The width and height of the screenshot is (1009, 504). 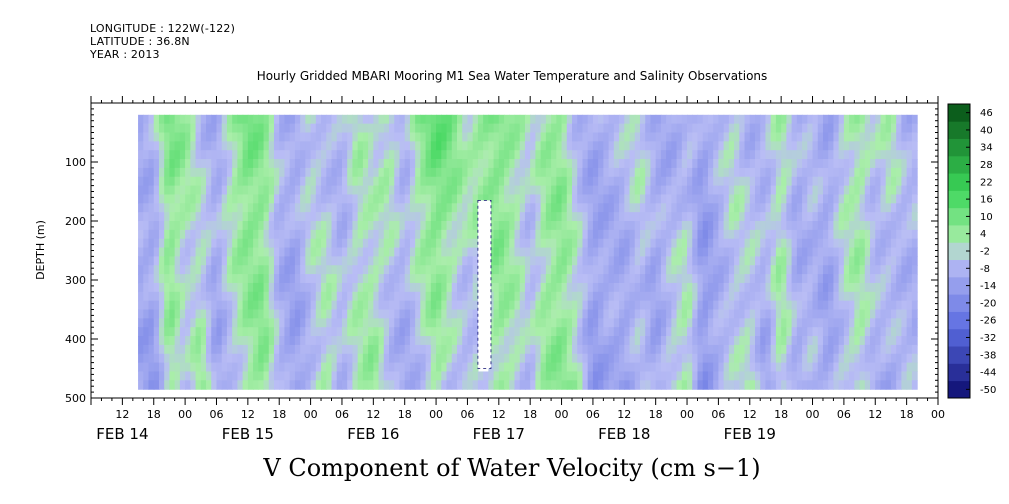 What do you see at coordinates (122, 414) in the screenshot?
I see `x-hour-label: 12` at bounding box center [122, 414].